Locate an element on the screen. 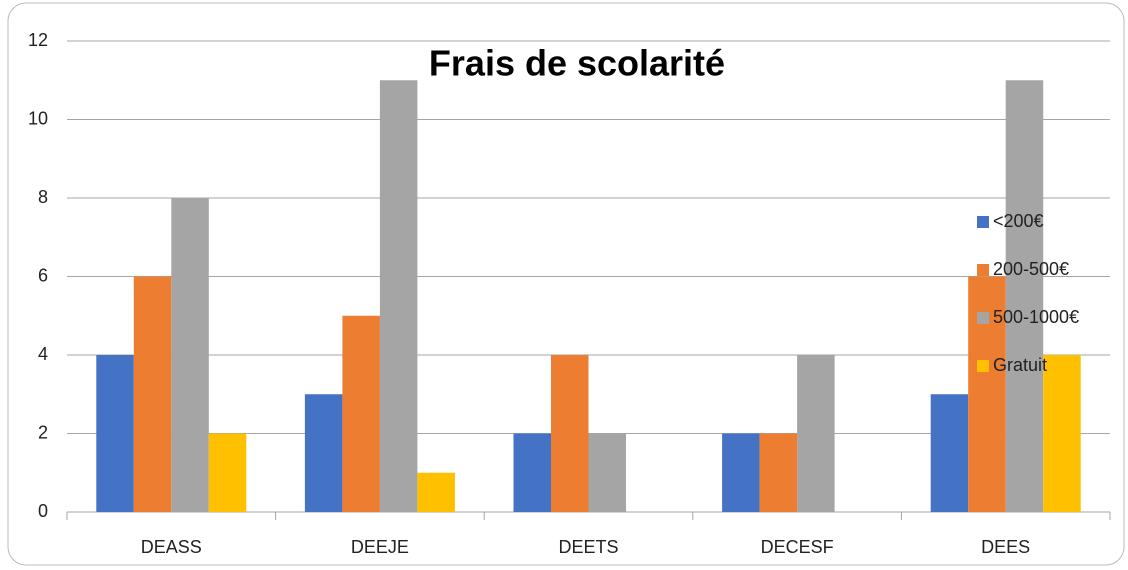  x-tick-label: DEES is located at coordinates (1005, 547).